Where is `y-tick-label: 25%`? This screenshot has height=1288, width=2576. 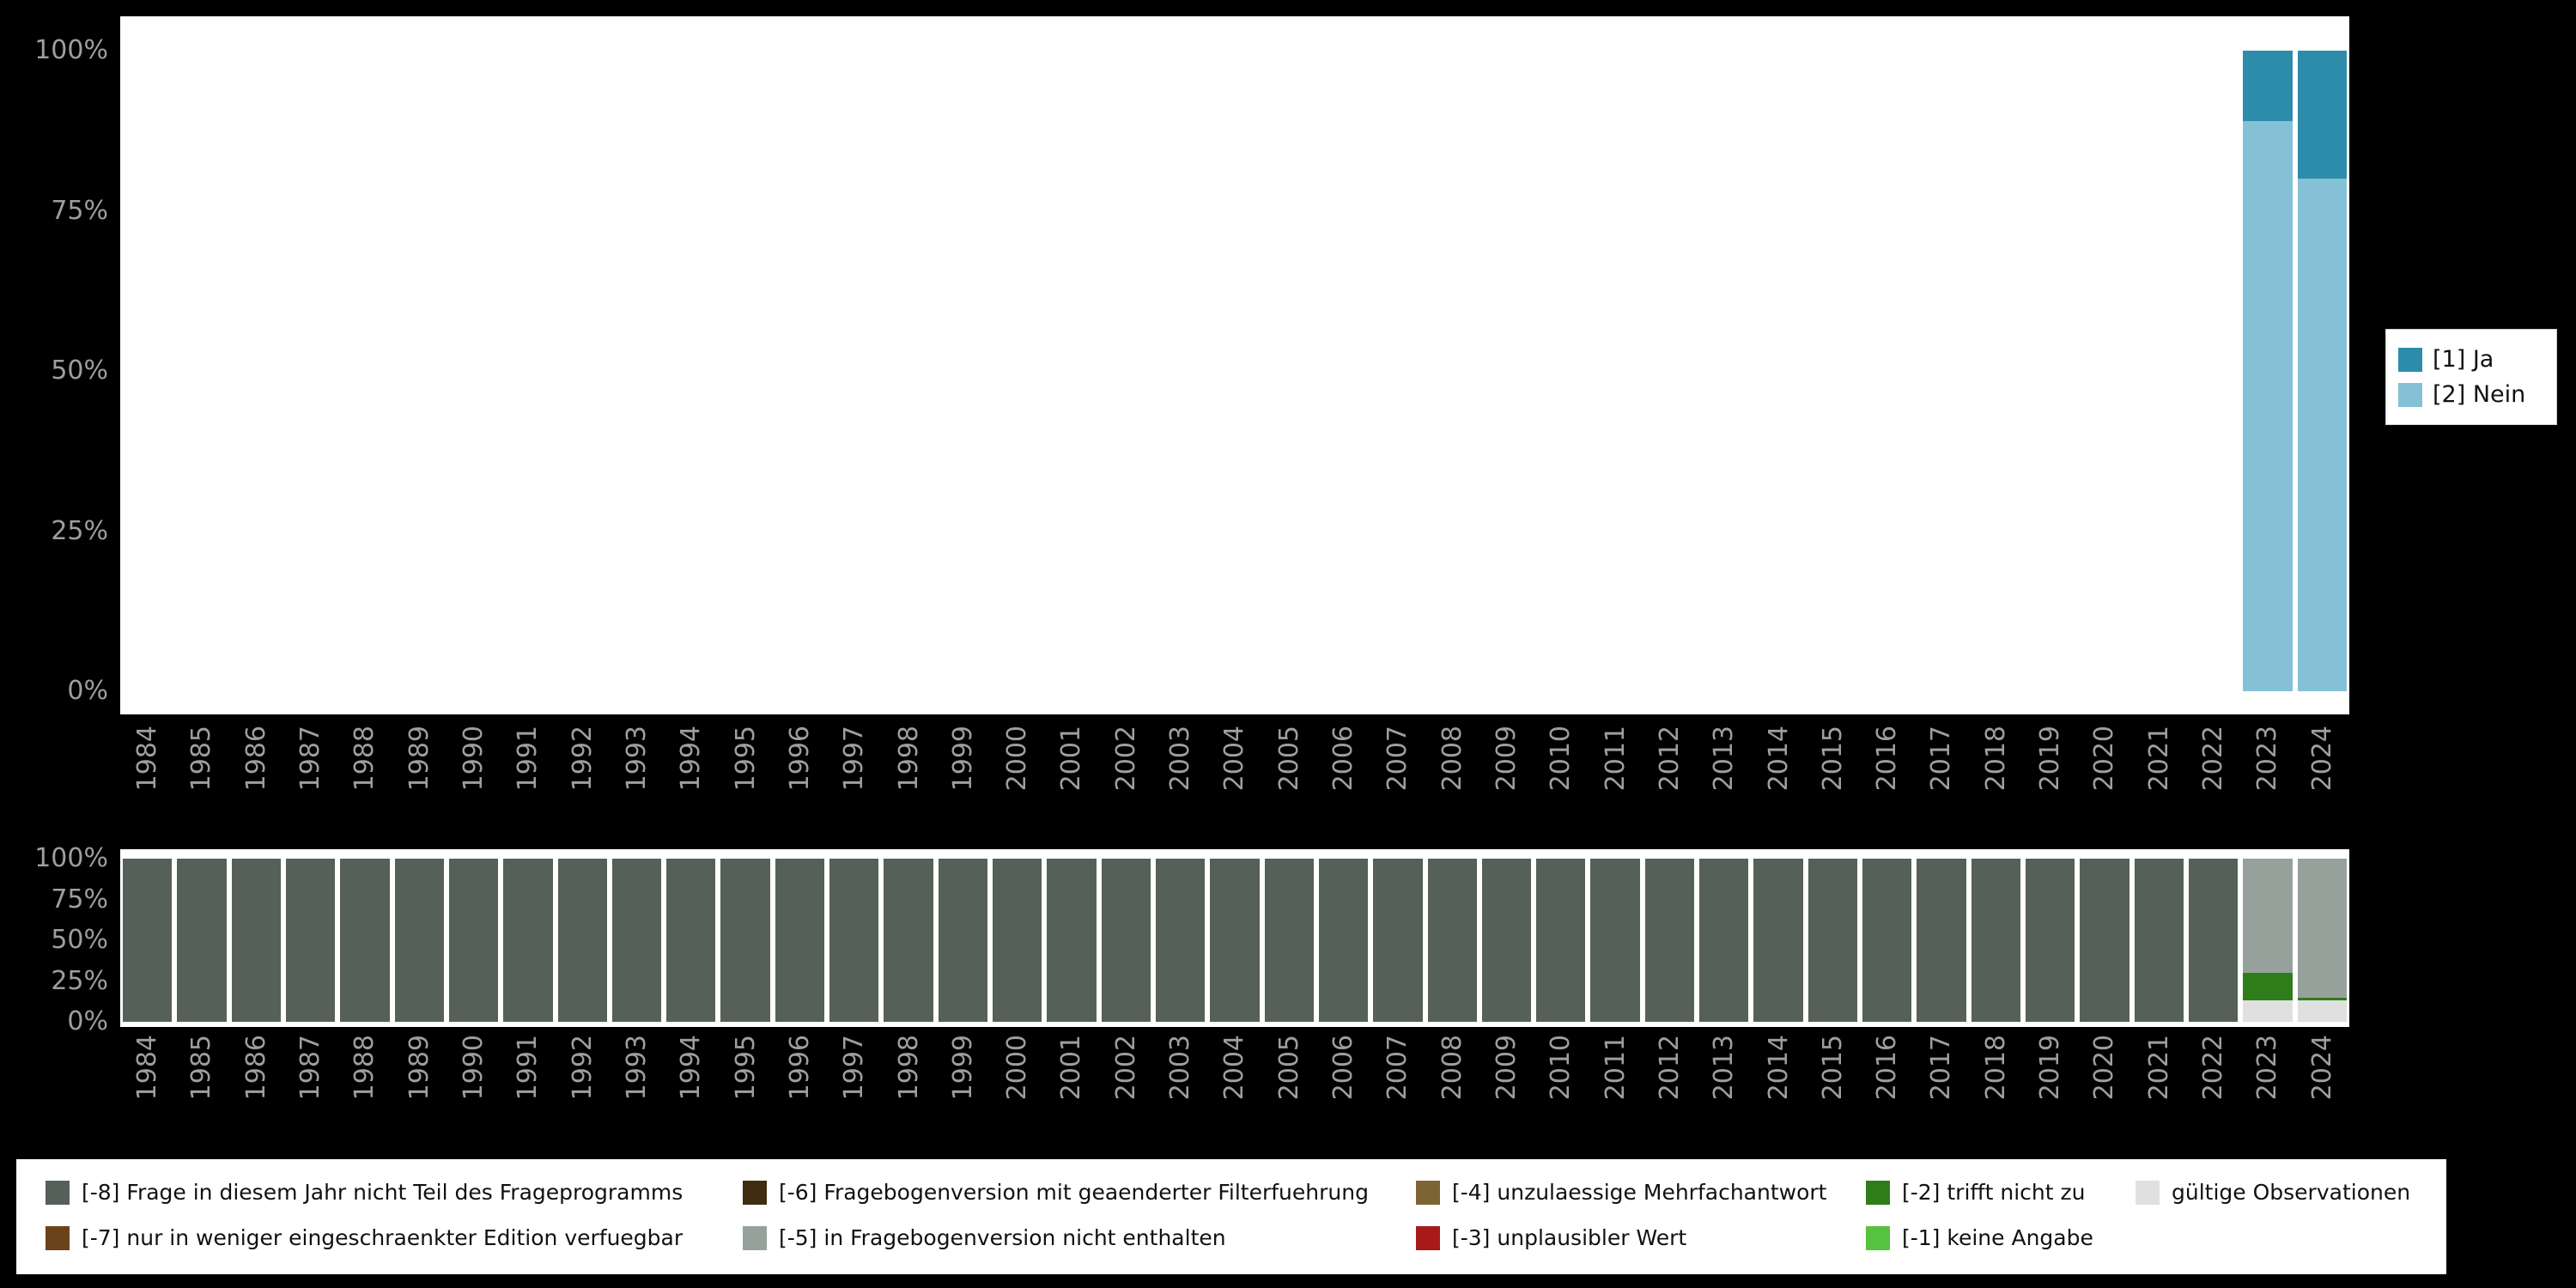 y-tick-label: 25% is located at coordinates (79, 980).